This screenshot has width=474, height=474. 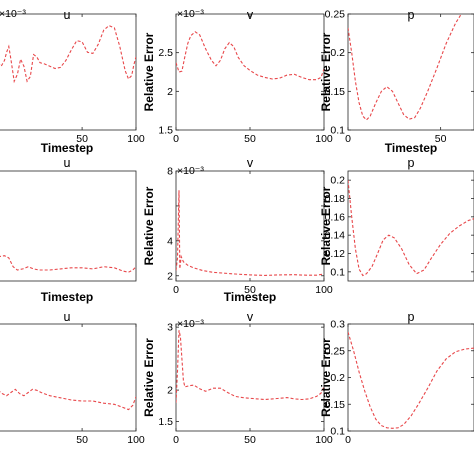 What do you see at coordinates (335, 254) in the screenshot?
I see `y-tick-label: 0.12` at bounding box center [335, 254].